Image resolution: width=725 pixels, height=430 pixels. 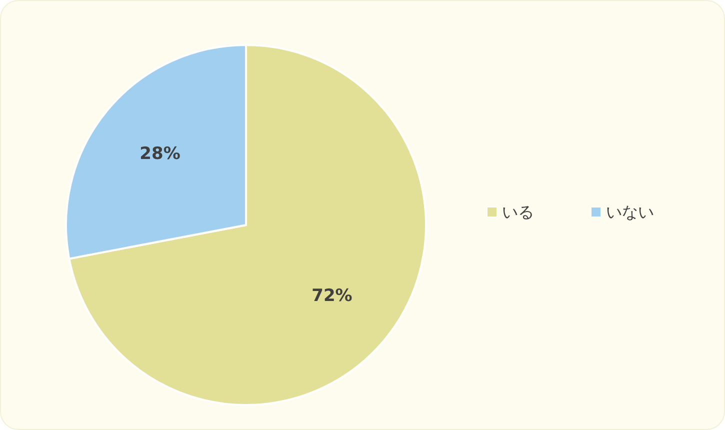 I want to click on legend-label: いない, so click(x=630, y=212).